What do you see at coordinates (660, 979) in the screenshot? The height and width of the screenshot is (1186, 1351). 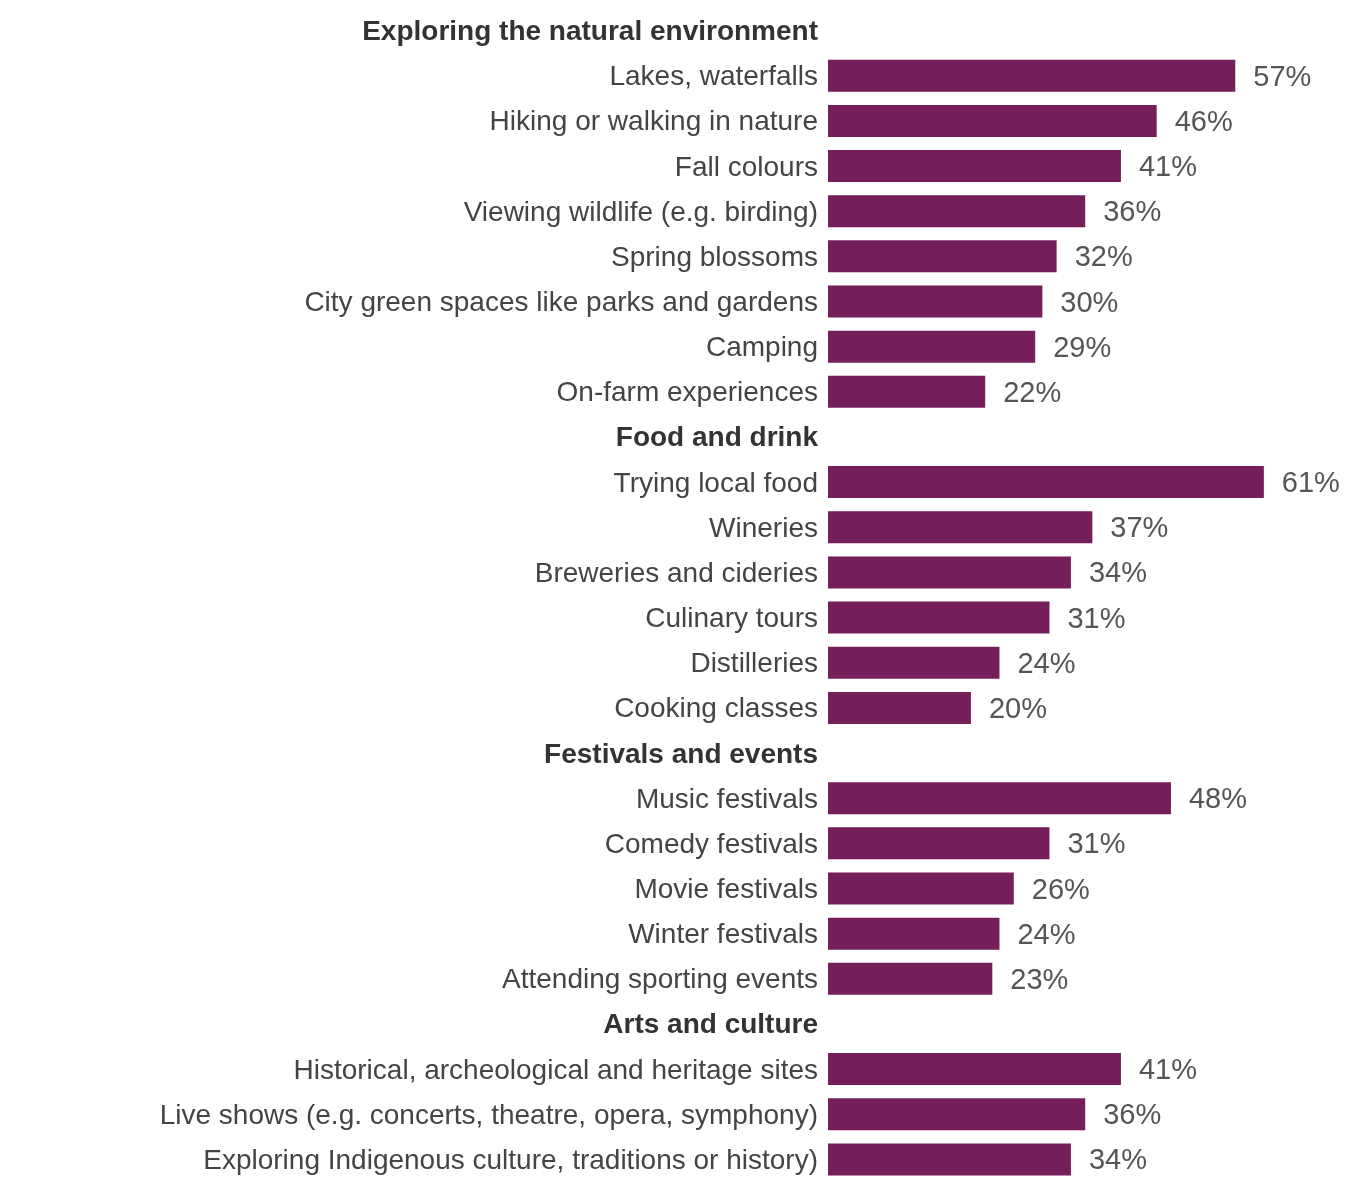 I see `y-tick-label: Attending sporting events` at bounding box center [660, 979].